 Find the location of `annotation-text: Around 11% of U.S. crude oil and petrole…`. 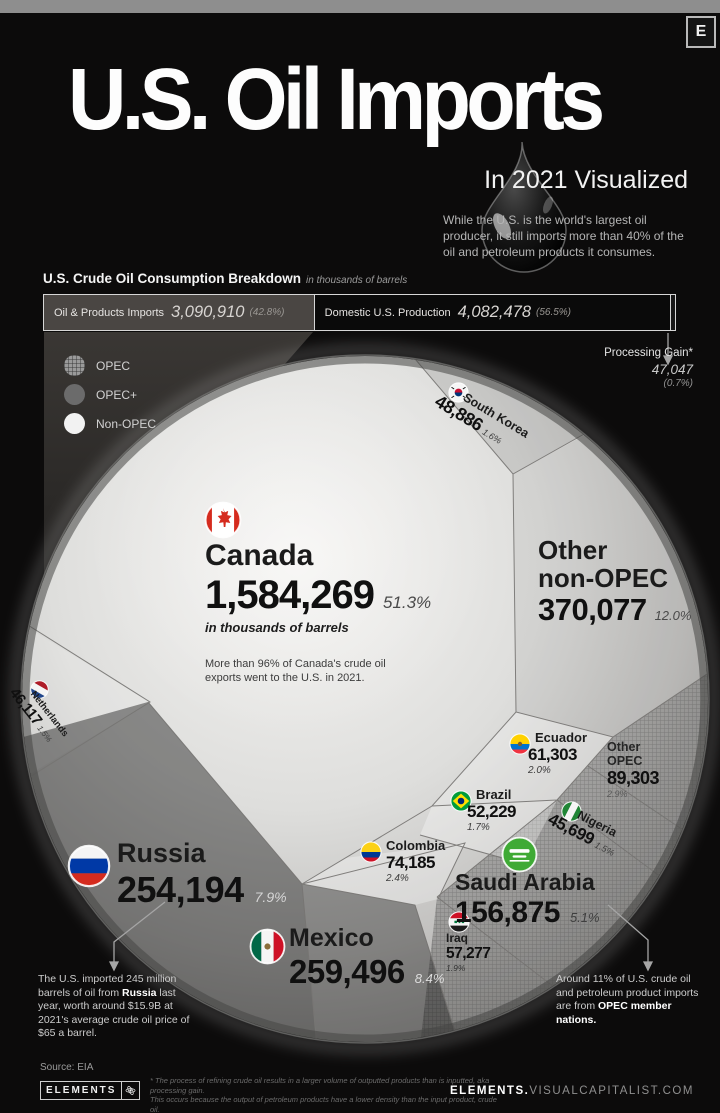

annotation-text: Around 11% of U.S. crude oil and petrole… is located at coordinates (627, 992).